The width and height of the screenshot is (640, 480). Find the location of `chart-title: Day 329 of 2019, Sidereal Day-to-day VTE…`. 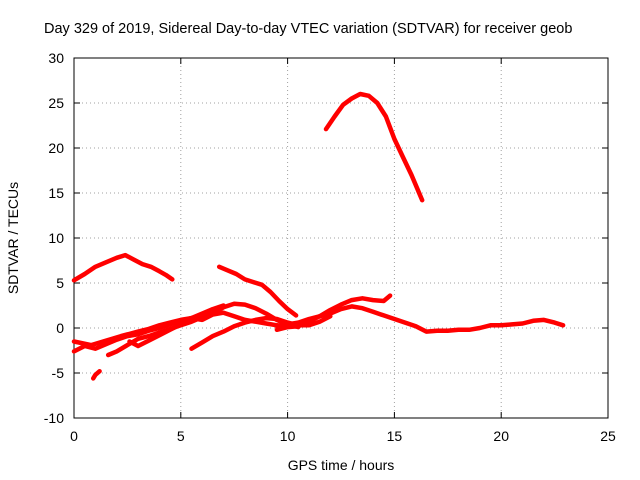

chart-title: Day 329 of 2019, Sidereal Day-to-day VTE… is located at coordinates (308, 29).